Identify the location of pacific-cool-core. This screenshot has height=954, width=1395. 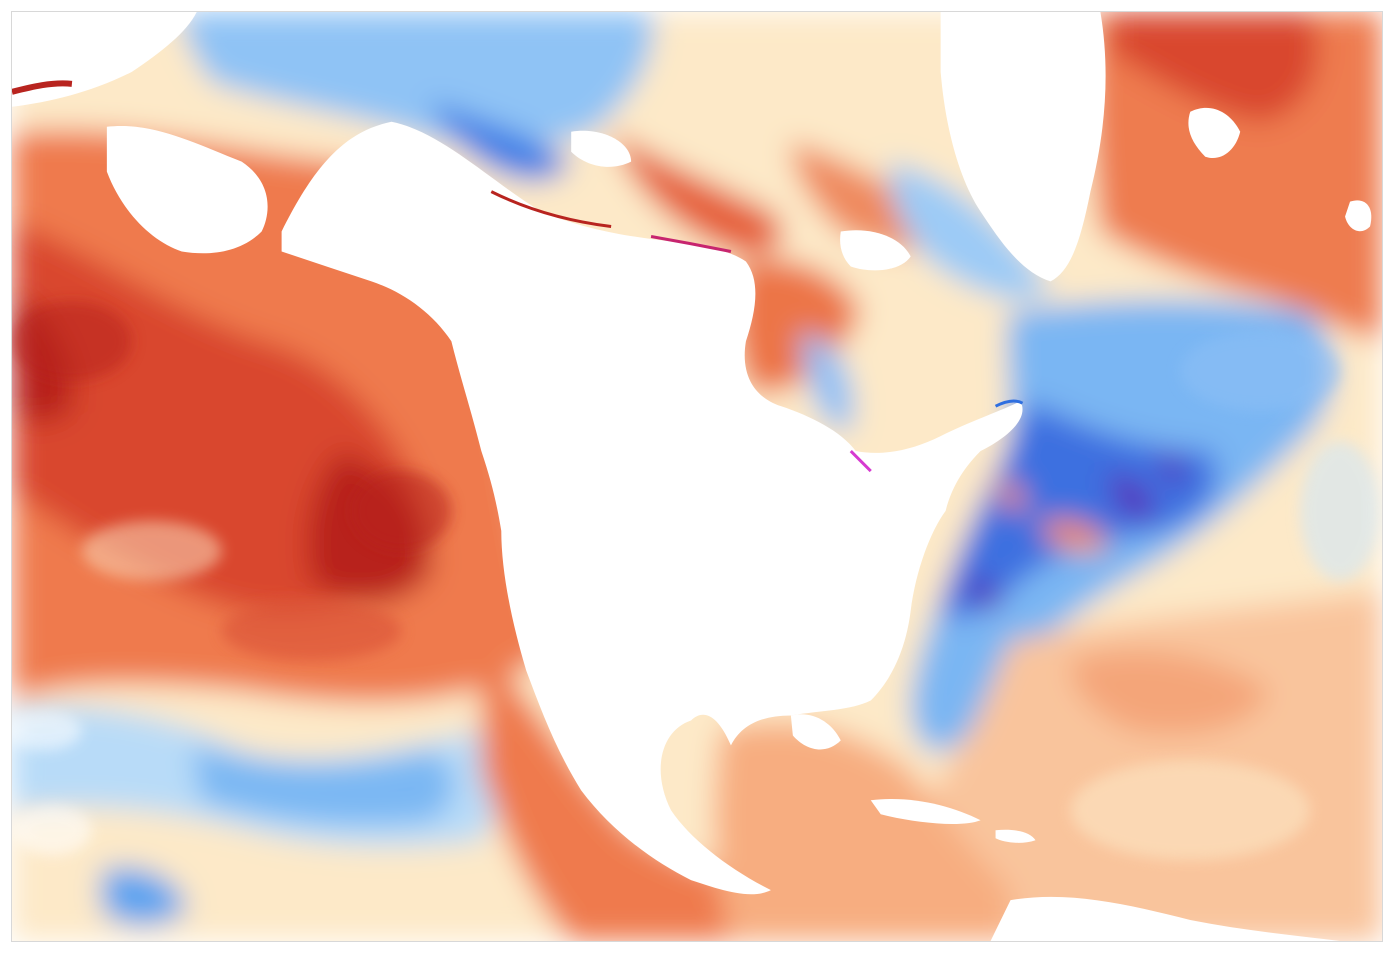
(322, 785).